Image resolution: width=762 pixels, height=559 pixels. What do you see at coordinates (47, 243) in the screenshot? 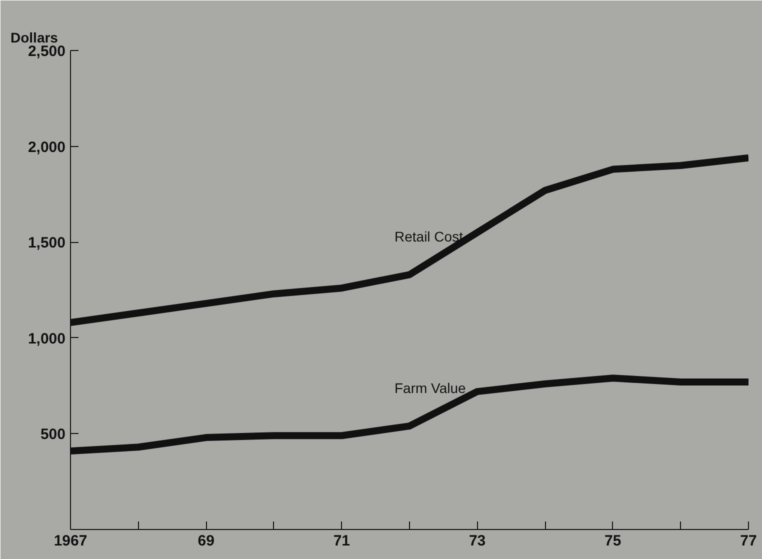
I see `y-tick-label: 1,500` at bounding box center [47, 243].